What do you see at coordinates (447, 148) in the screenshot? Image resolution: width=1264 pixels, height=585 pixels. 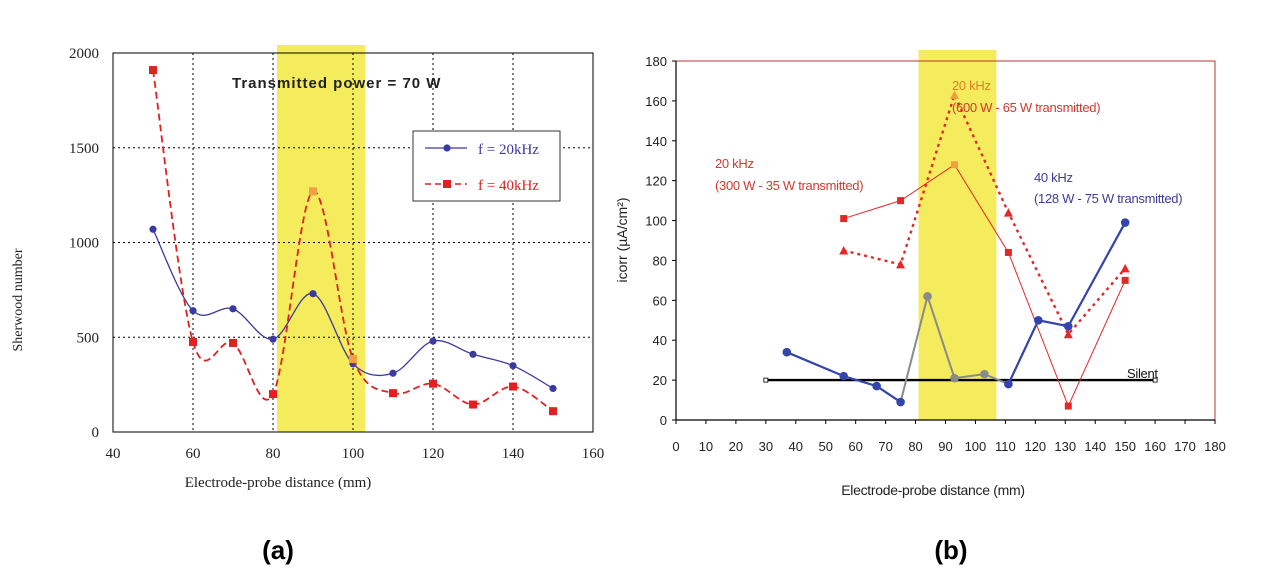 I see `a-legend-marker-20k` at bounding box center [447, 148].